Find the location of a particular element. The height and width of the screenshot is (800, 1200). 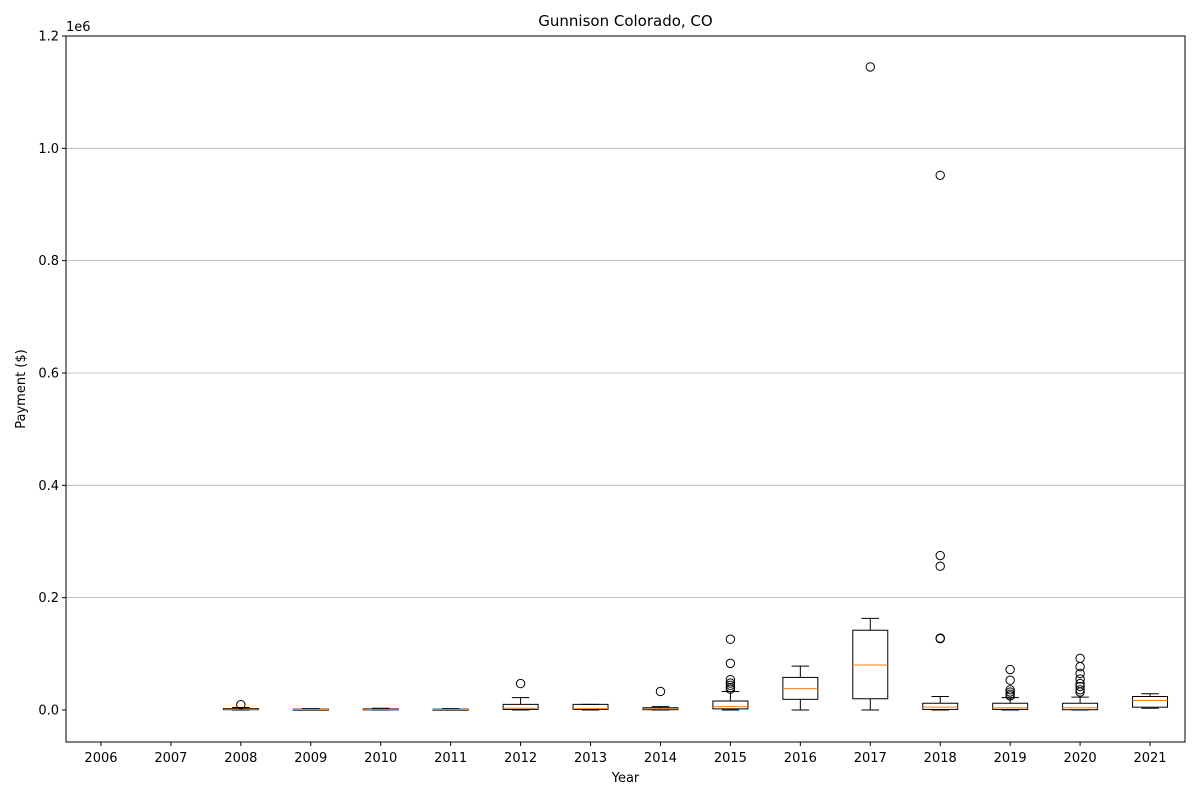

x-tick-label: 2014 is located at coordinates (660, 758).